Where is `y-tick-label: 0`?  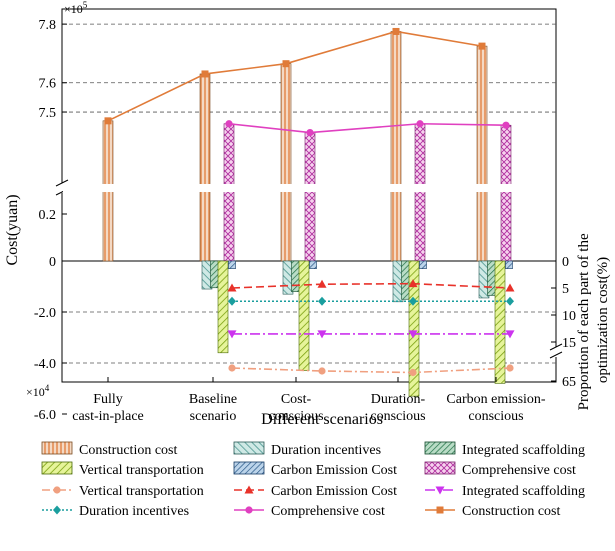 y-tick-label: 0 is located at coordinates (52, 262).